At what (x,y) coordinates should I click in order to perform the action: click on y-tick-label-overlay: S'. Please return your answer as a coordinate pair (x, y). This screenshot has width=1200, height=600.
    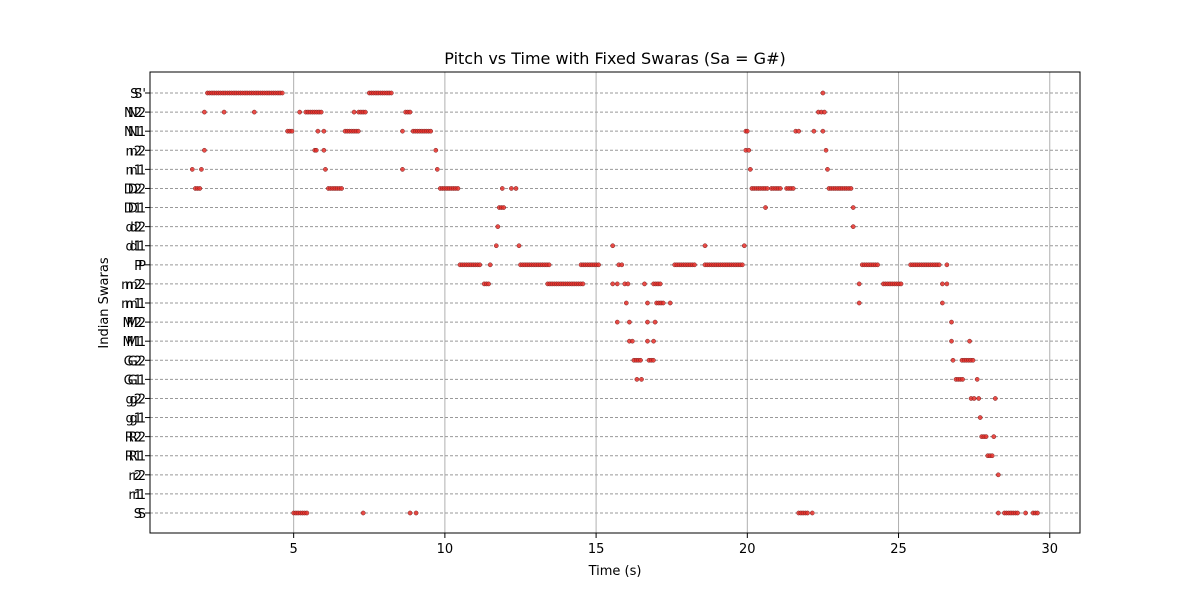
    Looking at the image, I should click on (140, 94).